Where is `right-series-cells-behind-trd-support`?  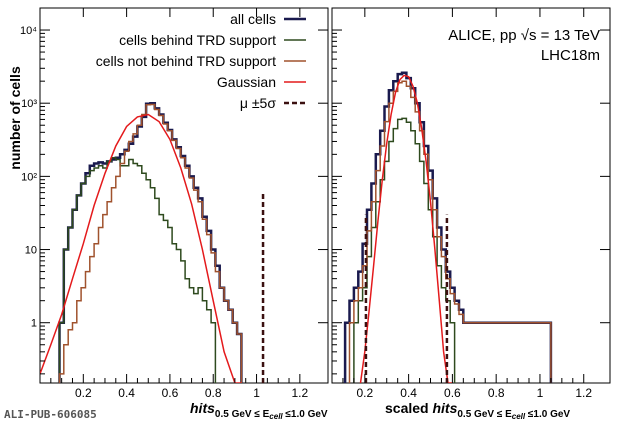 right-series-cells-behind-trd-support is located at coordinates (404, 250).